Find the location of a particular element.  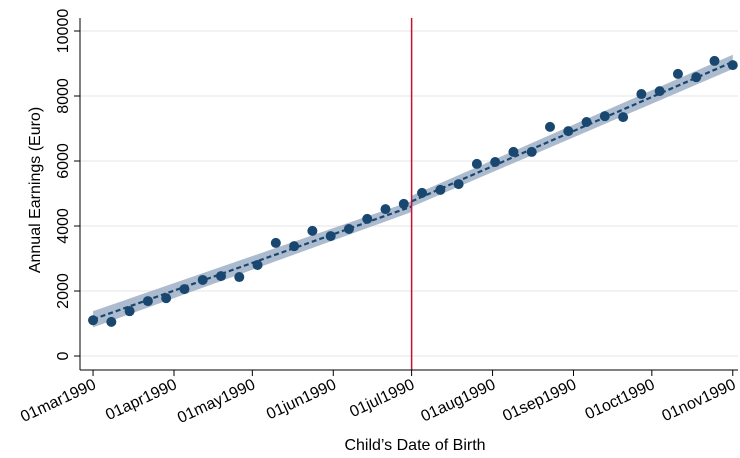

x-tick-label: 01oct1990 is located at coordinates (620, 399).